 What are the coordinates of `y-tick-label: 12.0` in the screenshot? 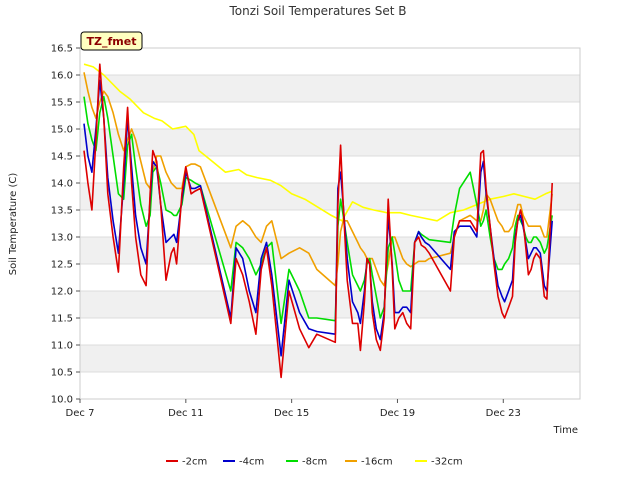 It's located at (62, 292).